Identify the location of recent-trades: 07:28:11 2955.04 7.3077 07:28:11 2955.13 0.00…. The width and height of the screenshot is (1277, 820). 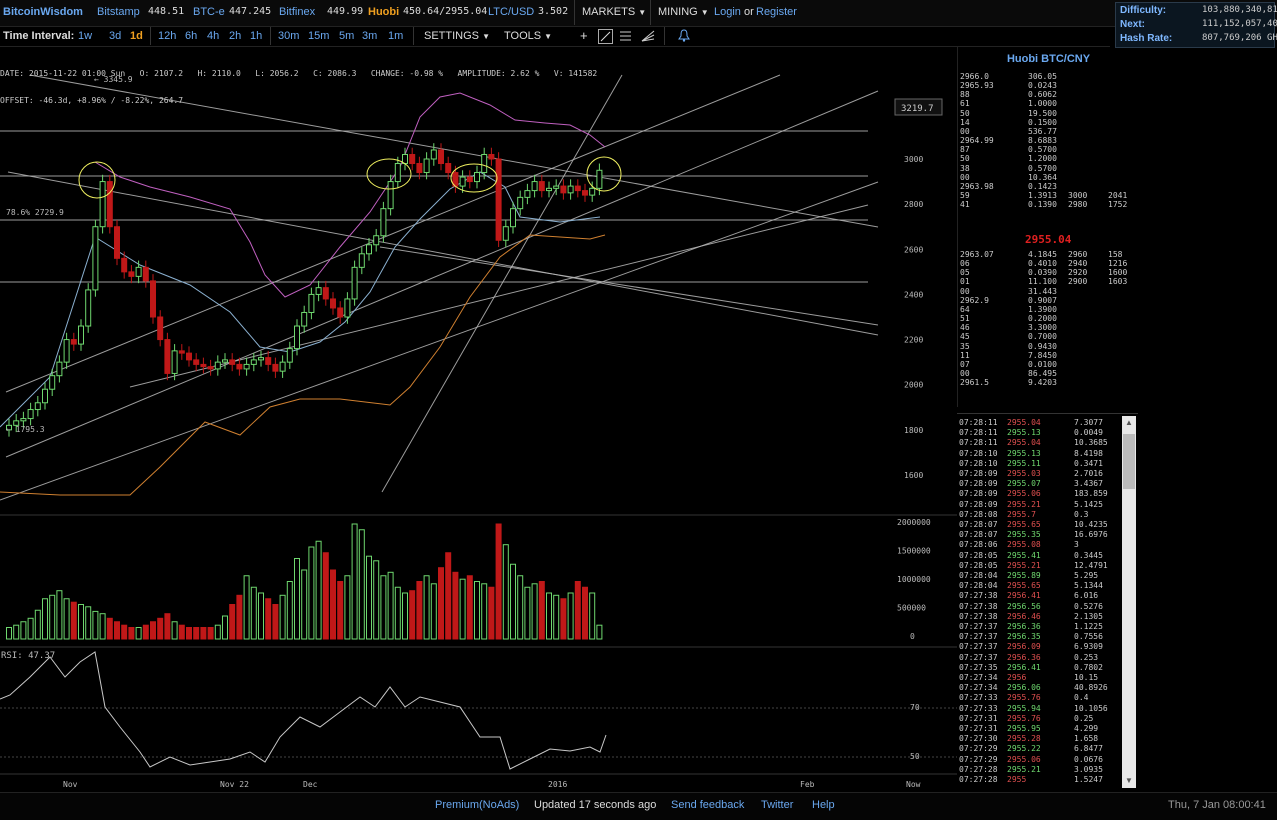
(1047, 601).